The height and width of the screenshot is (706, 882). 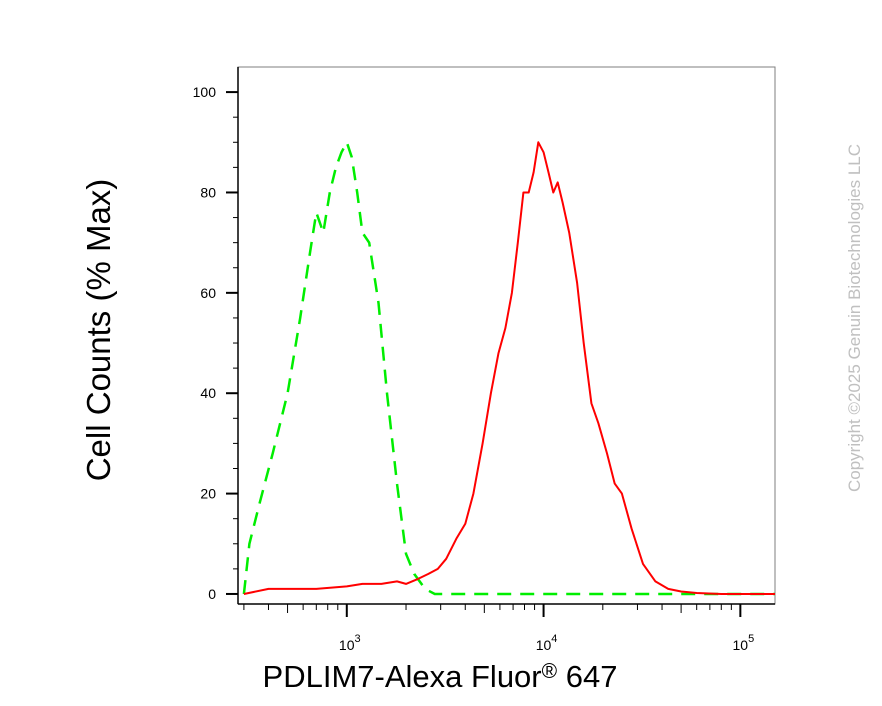 I want to click on x-tick-label: 10³, so click(x=350, y=643).